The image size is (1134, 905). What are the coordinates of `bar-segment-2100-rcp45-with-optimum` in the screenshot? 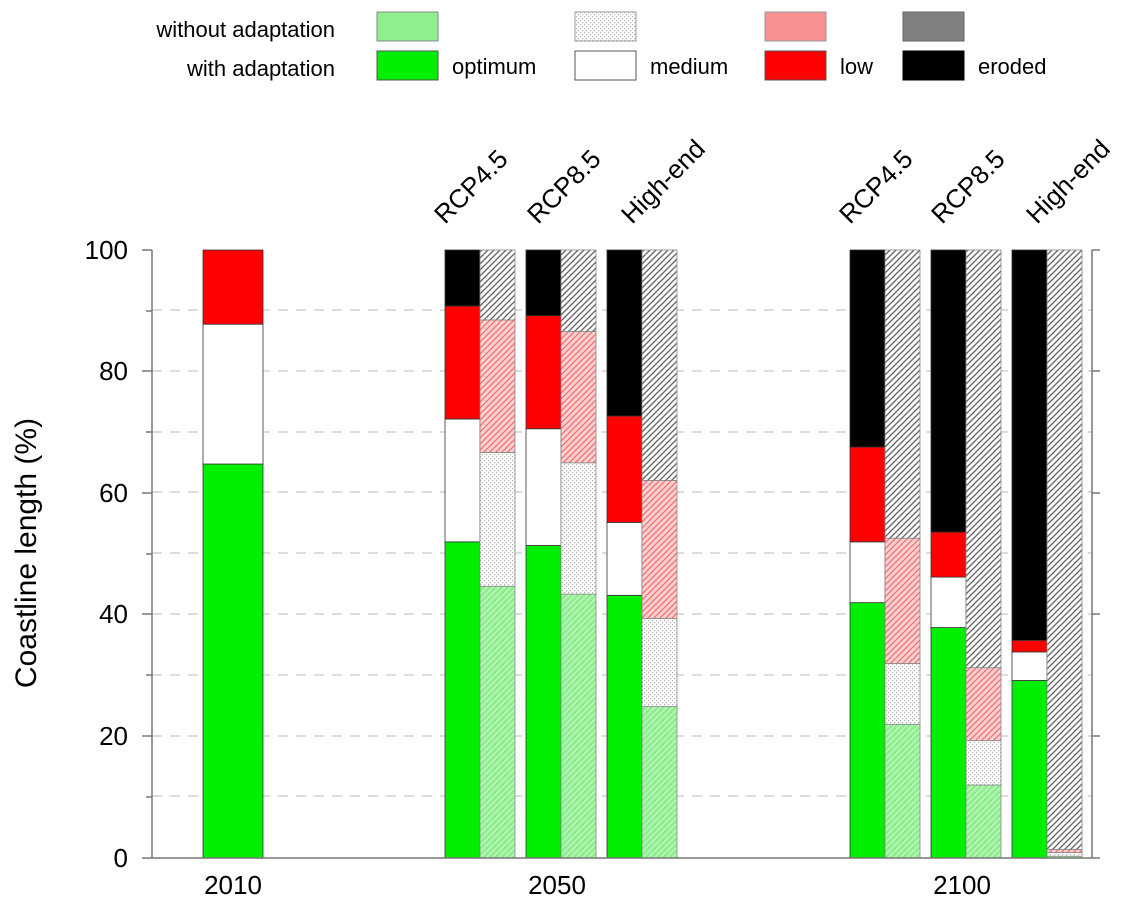 It's located at (867, 730).